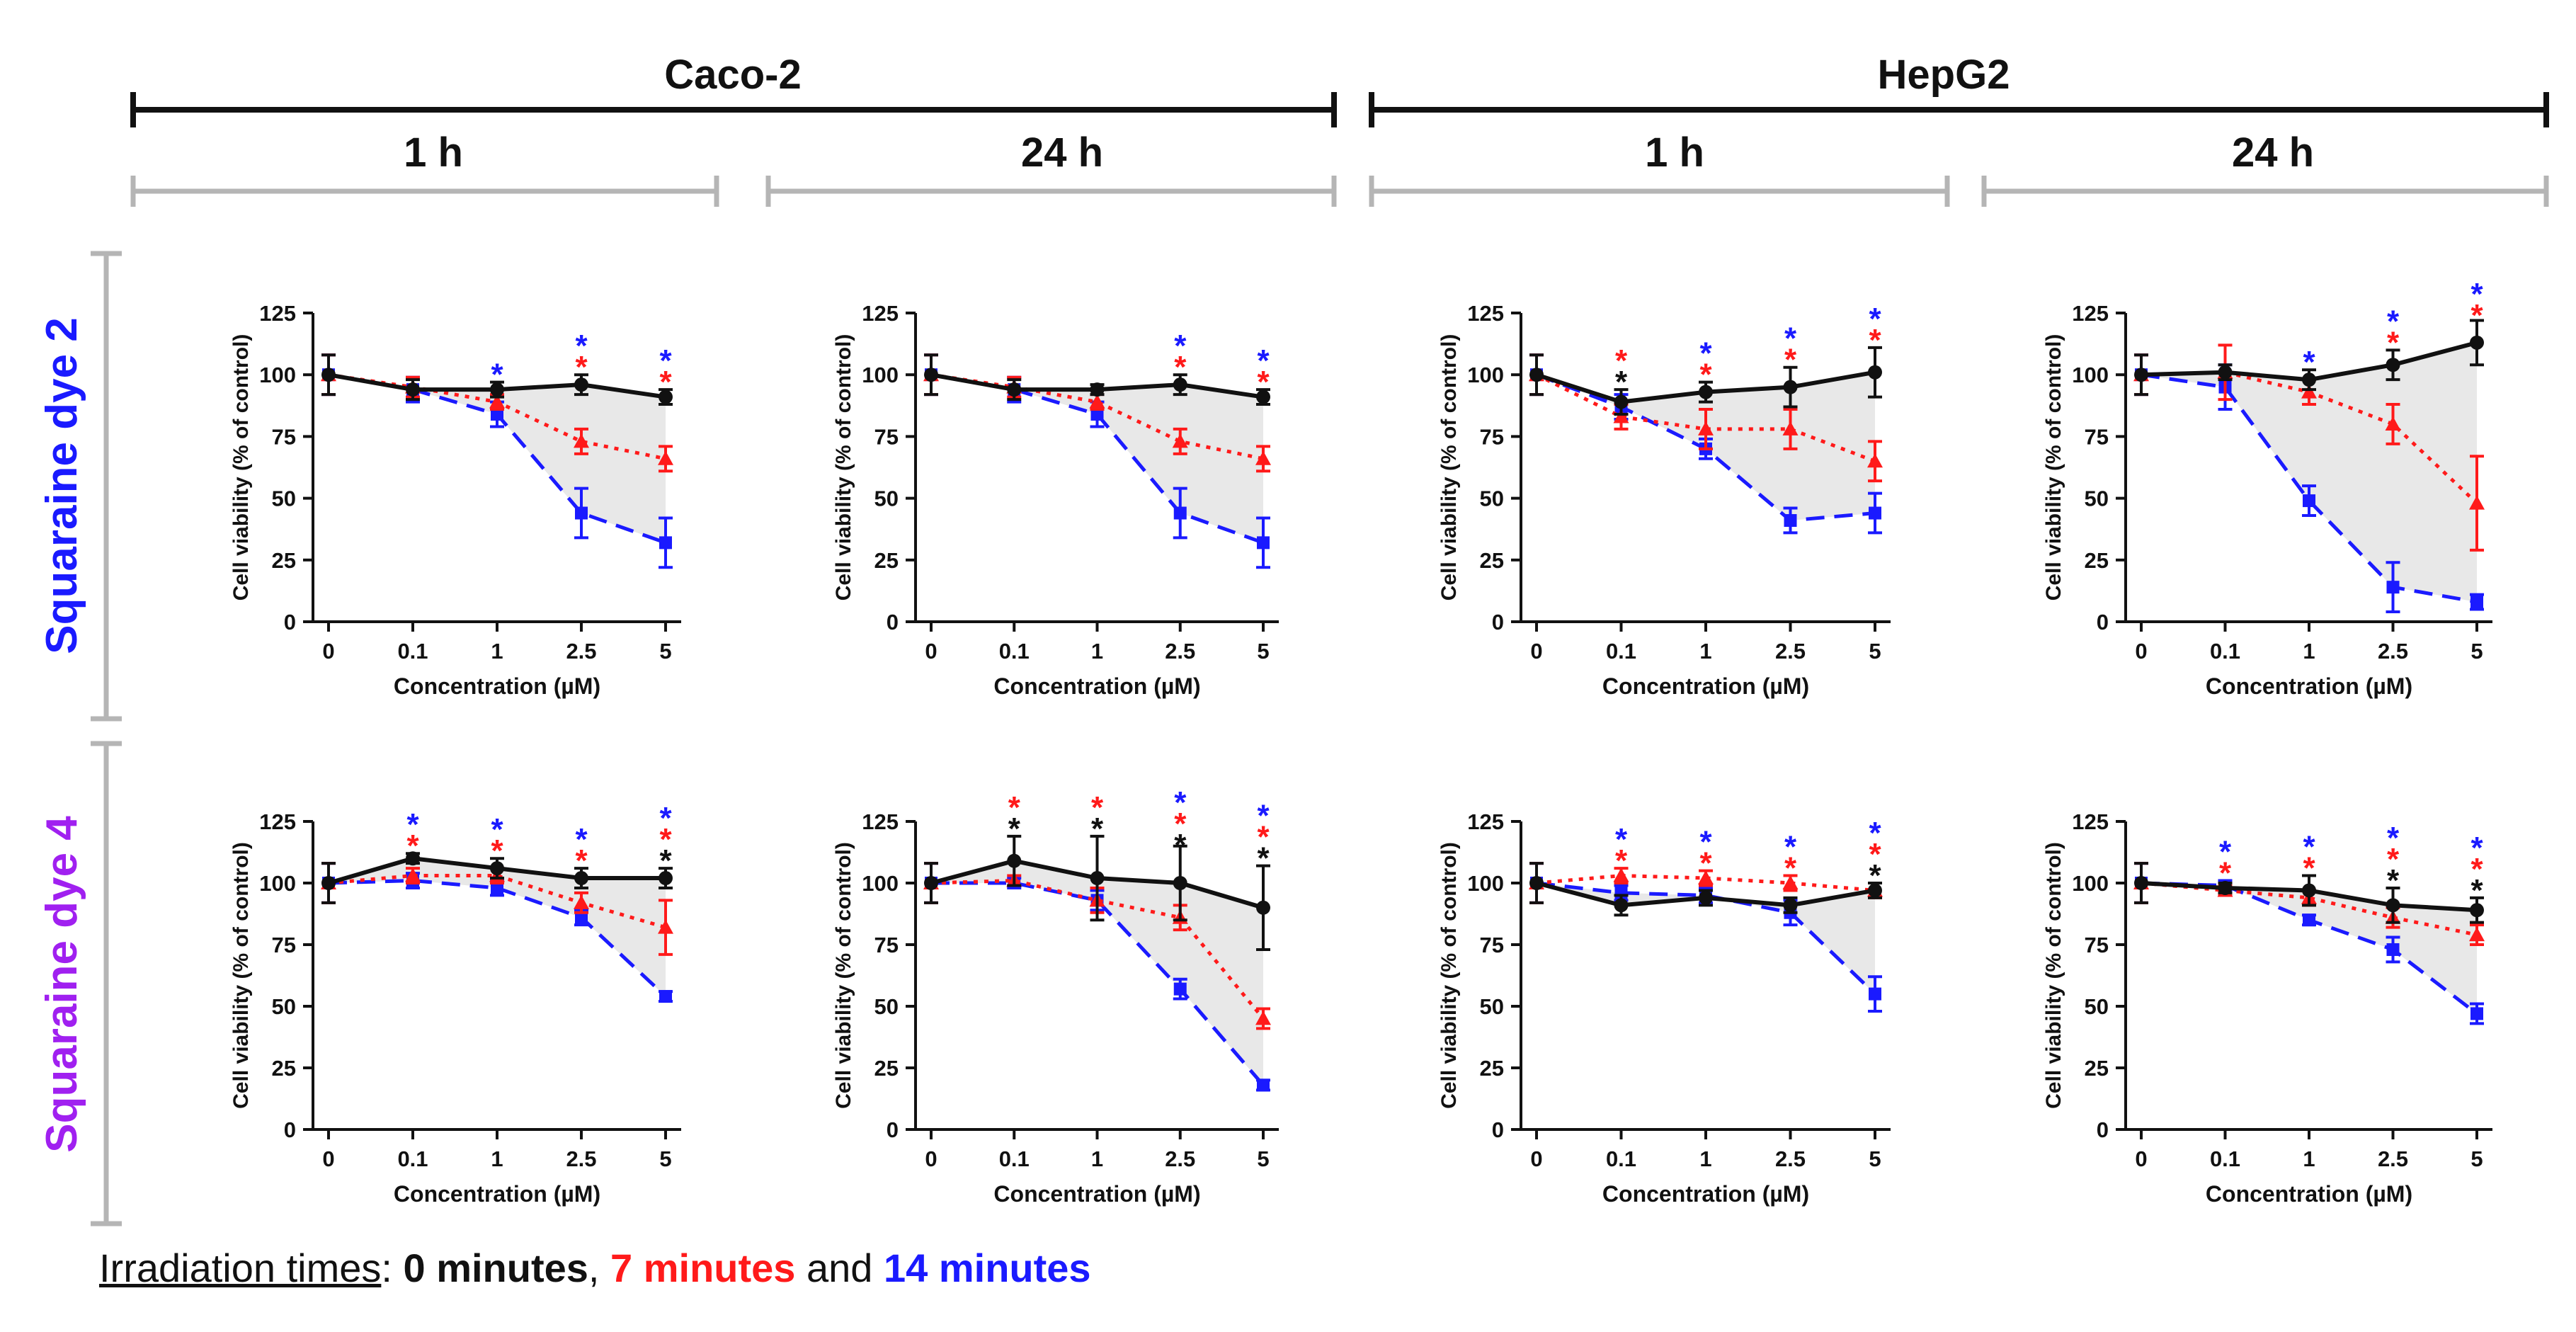 The image size is (2576, 1332). Describe the element at coordinates (703, 1268) in the screenshot. I see `legend-7-minutes: 7 minutes` at that location.